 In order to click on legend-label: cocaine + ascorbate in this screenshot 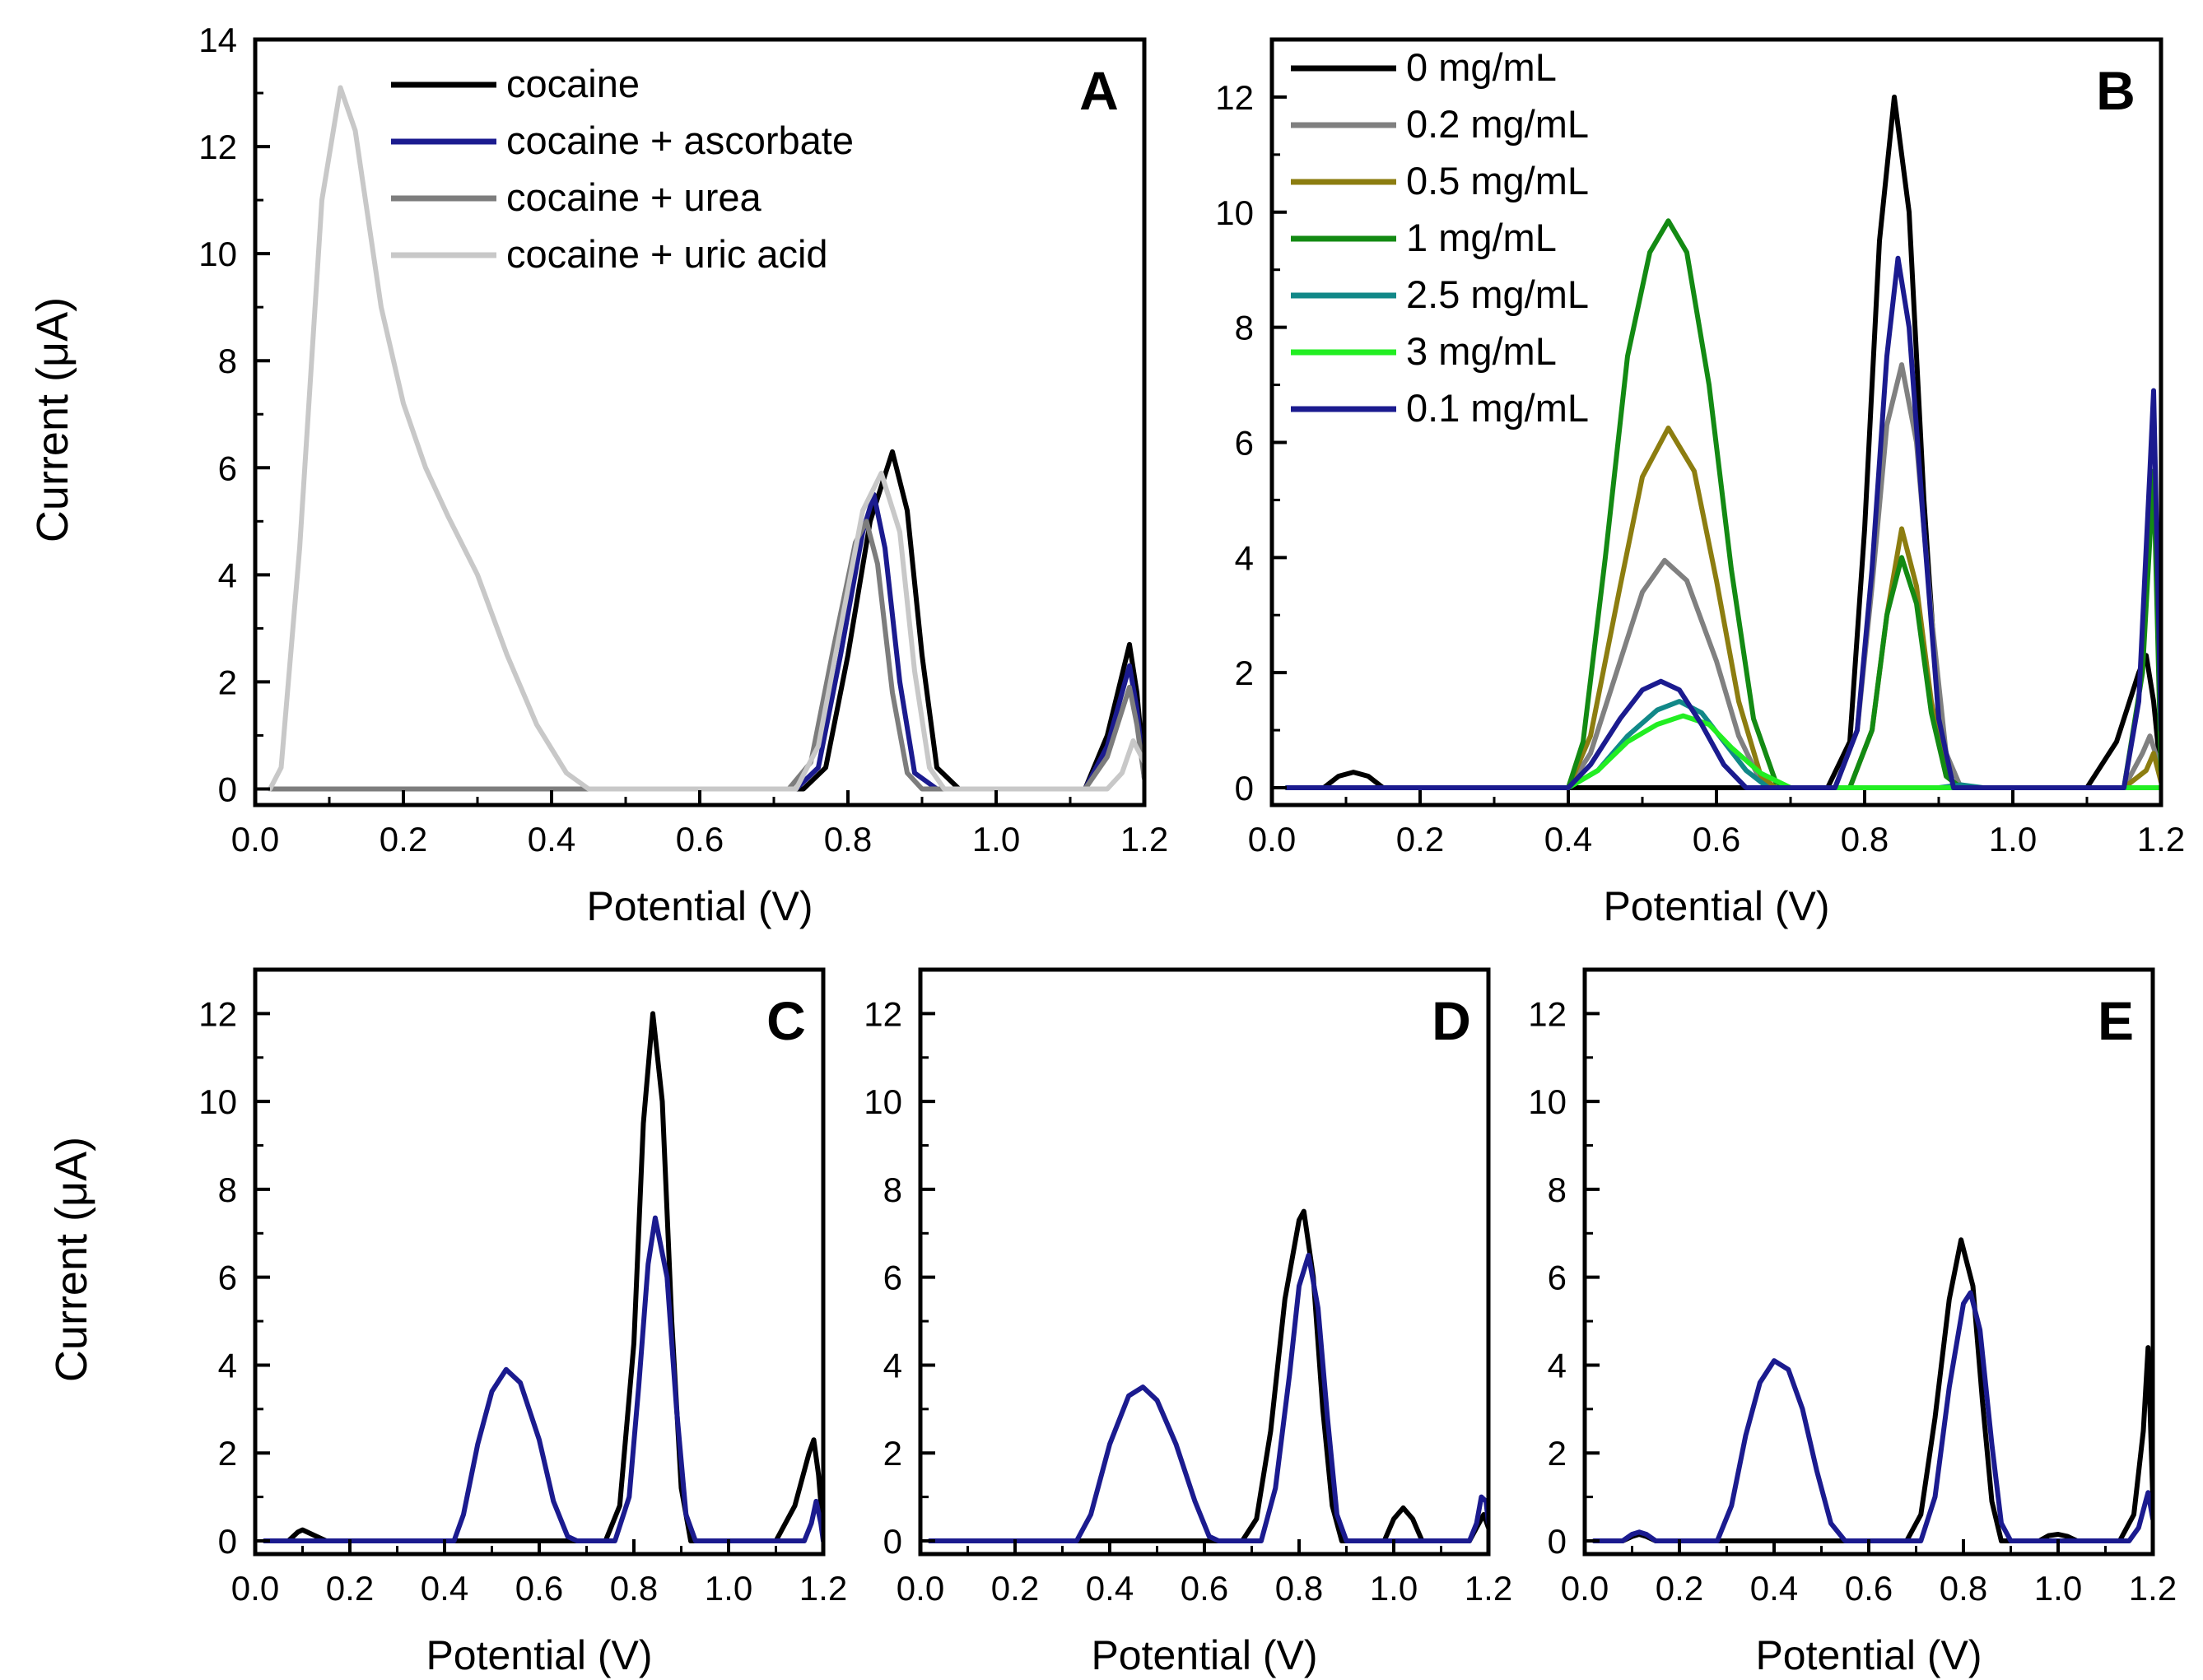, I will do `click(680, 140)`.